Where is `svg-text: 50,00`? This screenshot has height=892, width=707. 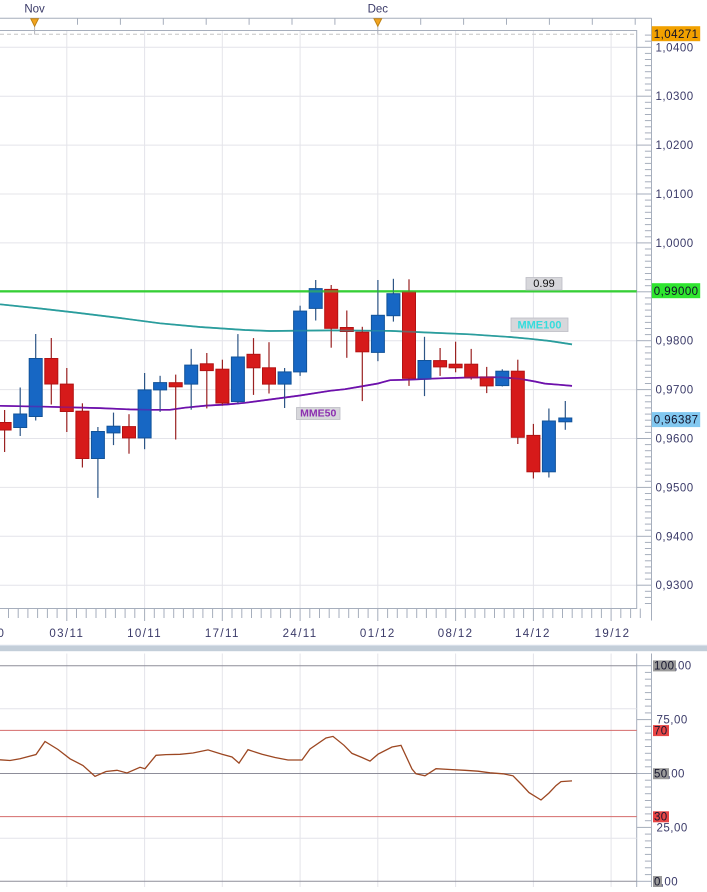 svg-text: 50,00 is located at coordinates (669, 775).